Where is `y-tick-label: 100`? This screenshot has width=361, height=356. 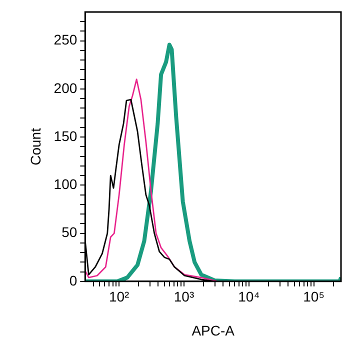 y-tick-label: 100 is located at coordinates (66, 184).